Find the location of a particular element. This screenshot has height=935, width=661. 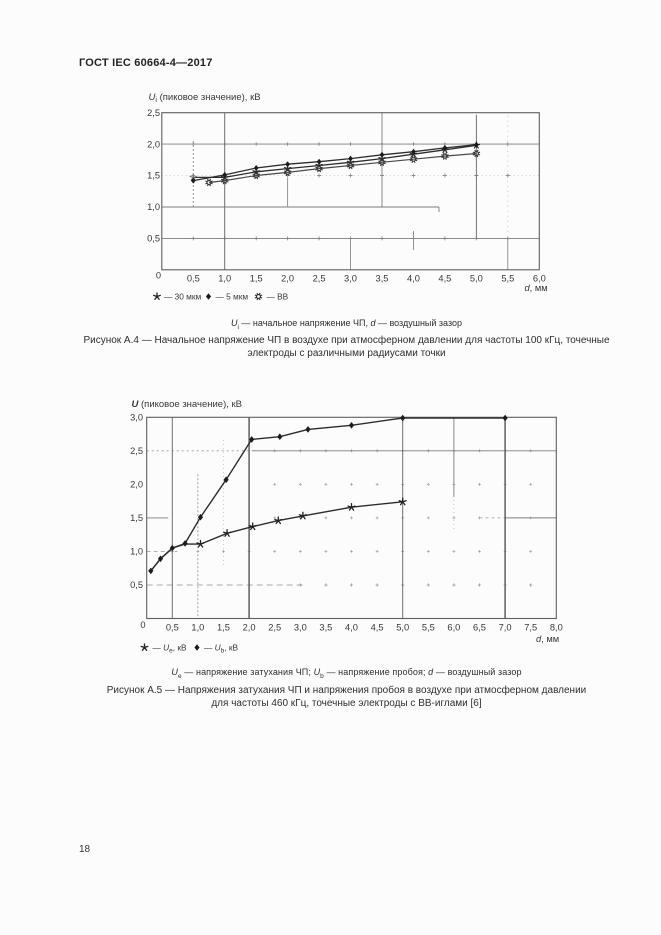

svg-text: 7,0 is located at coordinates (505, 628).